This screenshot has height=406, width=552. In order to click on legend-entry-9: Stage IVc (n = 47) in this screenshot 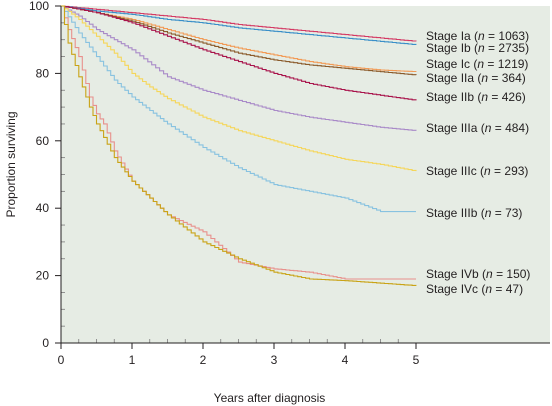, I will do `click(474, 289)`.